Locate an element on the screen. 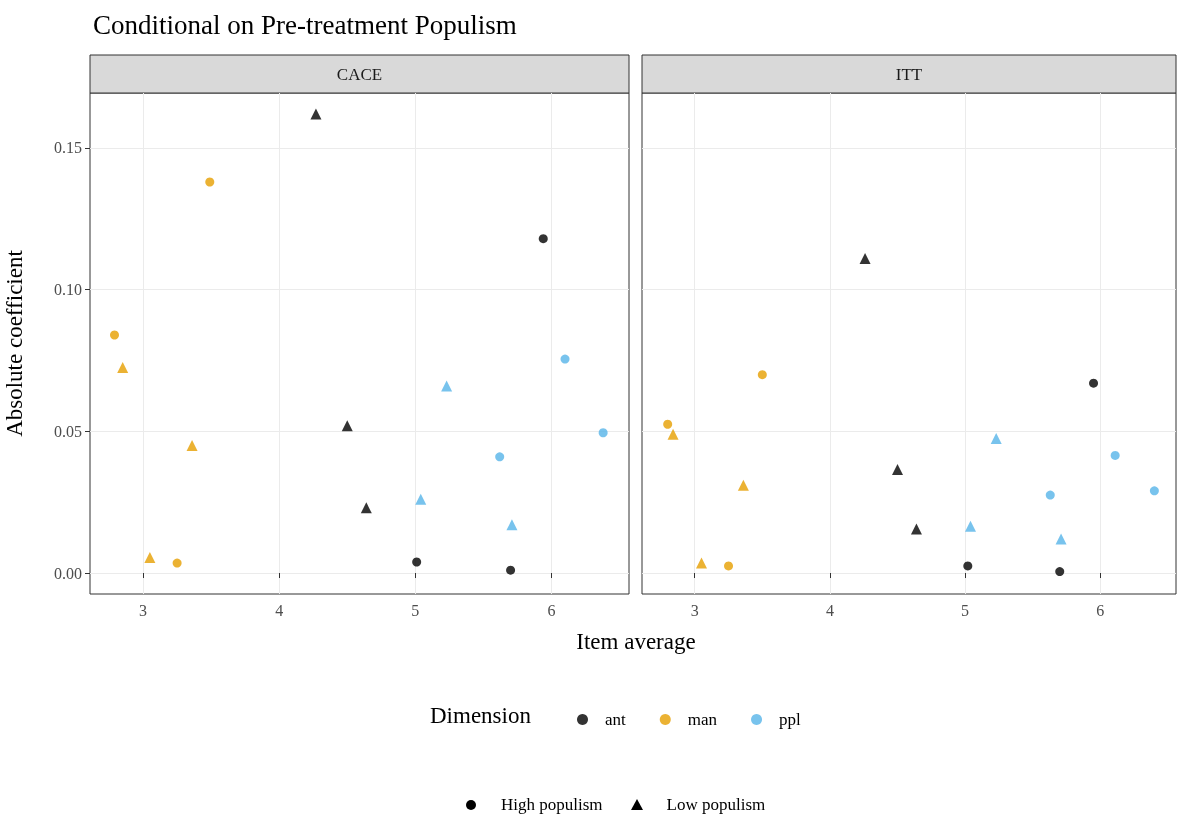  y-tick-label: 0.00 is located at coordinates (68, 573).